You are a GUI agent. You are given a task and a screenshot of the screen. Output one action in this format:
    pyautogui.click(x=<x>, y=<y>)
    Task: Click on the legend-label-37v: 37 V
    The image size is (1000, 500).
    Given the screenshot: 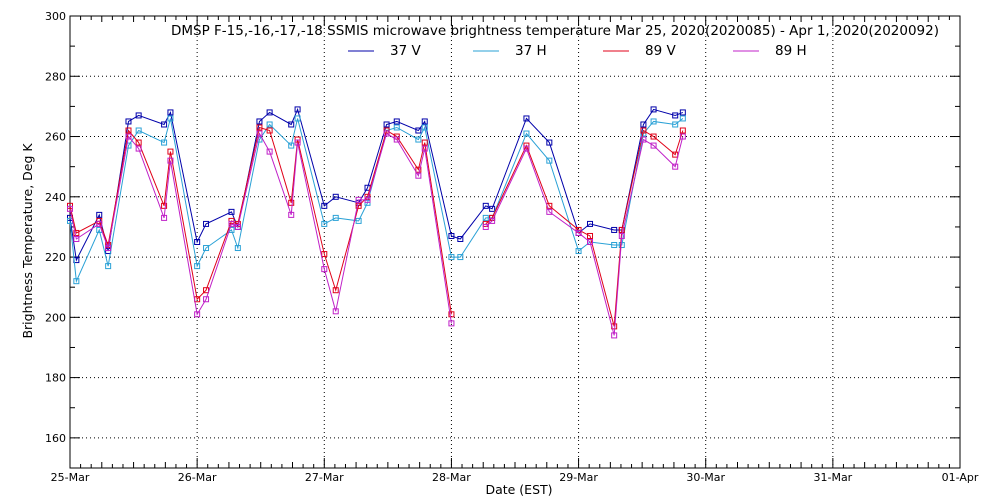 What is the action you would take?
    pyautogui.click(x=405, y=51)
    